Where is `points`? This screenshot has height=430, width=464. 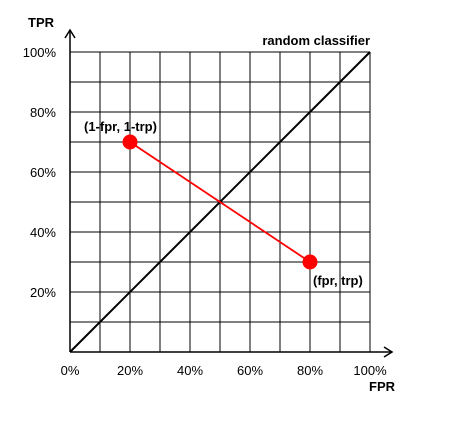
points is located at coordinates (220, 202).